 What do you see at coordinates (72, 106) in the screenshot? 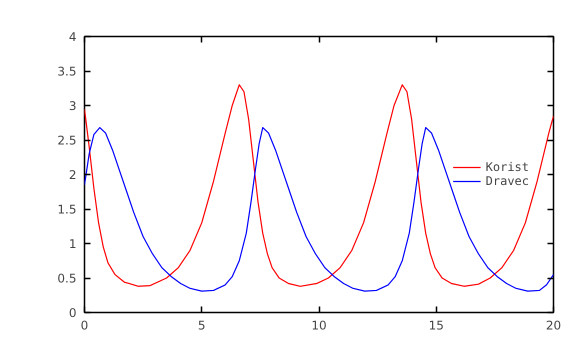
I see `y-tick-label: 3` at bounding box center [72, 106].